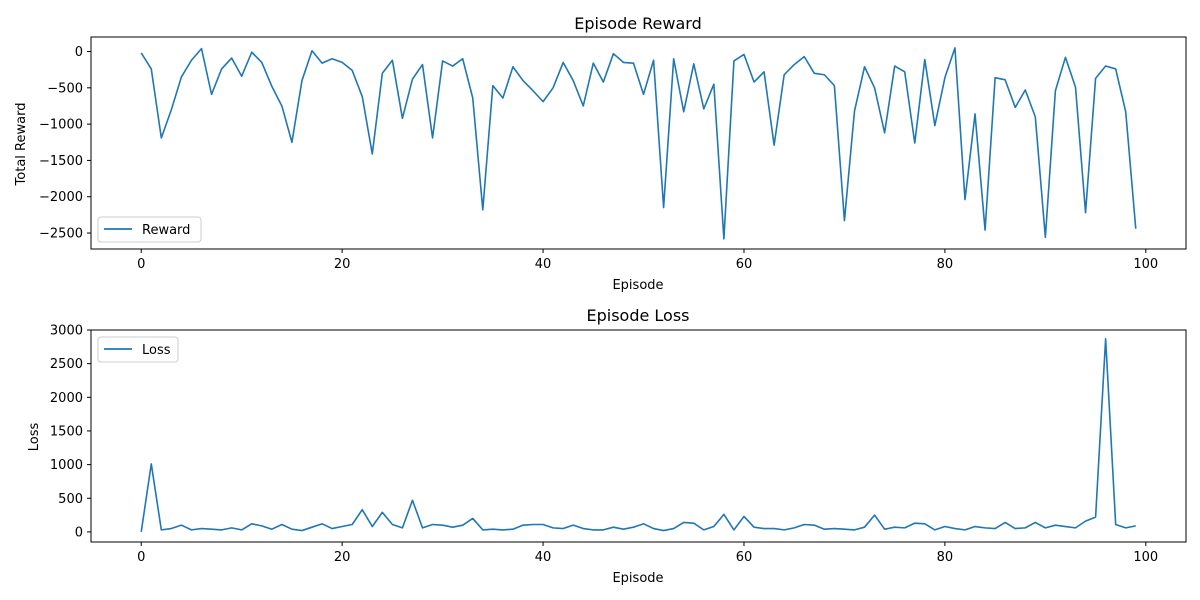 The height and width of the screenshot is (600, 1200). Describe the element at coordinates (945, 264) in the screenshot. I see `reward-xtick-label: 80` at that location.